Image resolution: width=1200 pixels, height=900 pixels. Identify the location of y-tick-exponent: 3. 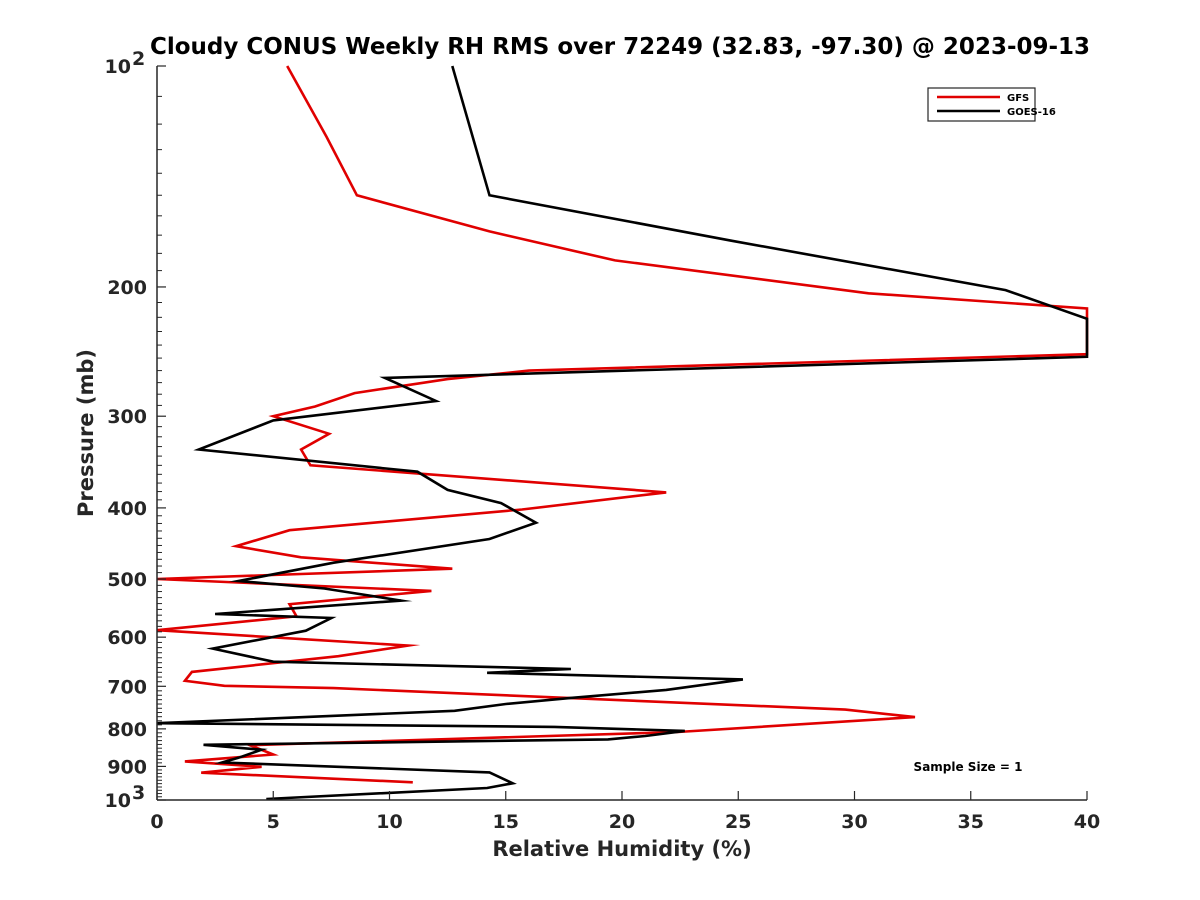
(138, 793).